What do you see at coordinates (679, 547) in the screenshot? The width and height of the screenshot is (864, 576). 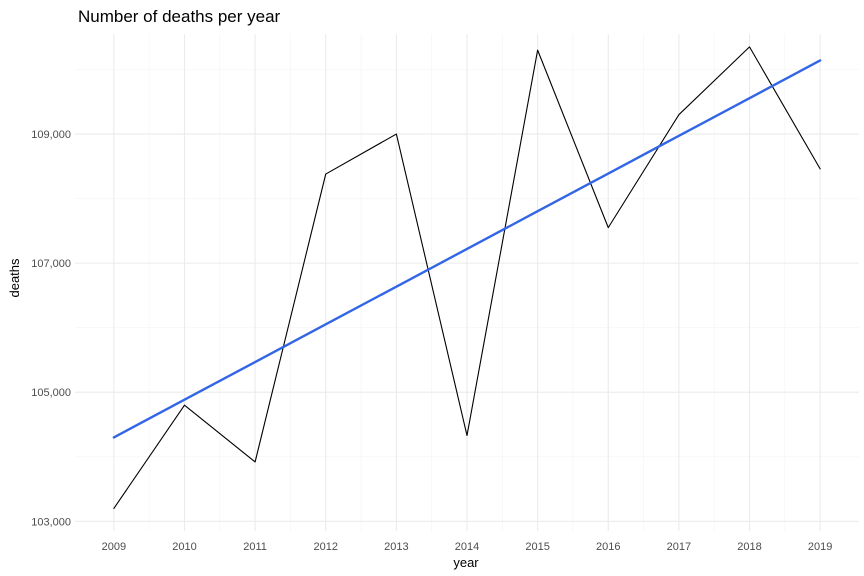 I see `x-tick-label: 2017` at bounding box center [679, 547].